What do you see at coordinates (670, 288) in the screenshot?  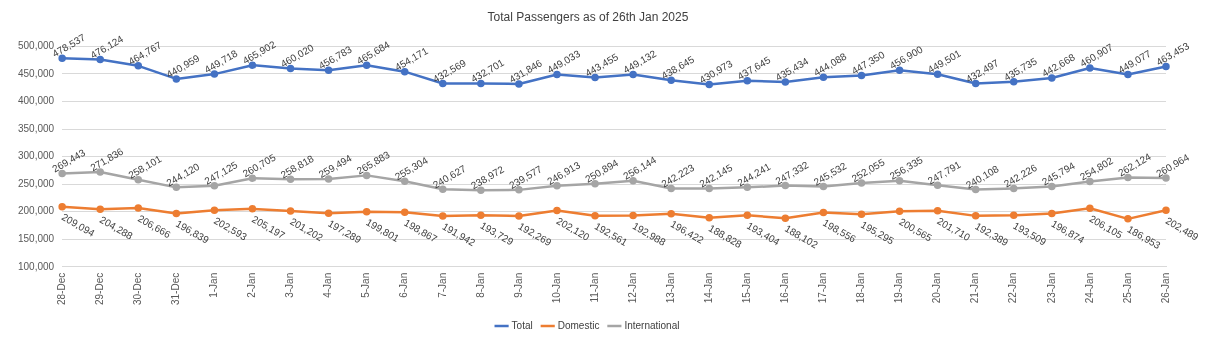 I see `x-tick-label: 13-Jan` at bounding box center [670, 288].